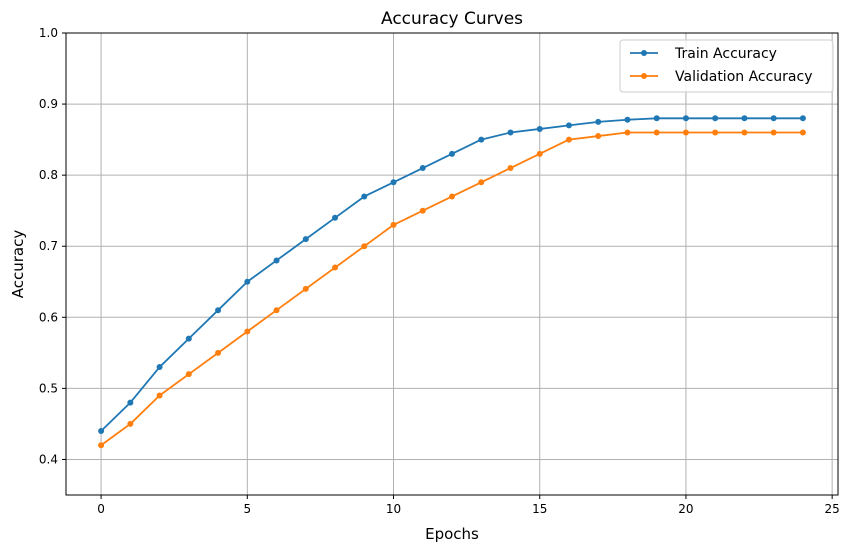  Describe the element at coordinates (48, 175) in the screenshot. I see `y-tick-label: 0.8` at that location.